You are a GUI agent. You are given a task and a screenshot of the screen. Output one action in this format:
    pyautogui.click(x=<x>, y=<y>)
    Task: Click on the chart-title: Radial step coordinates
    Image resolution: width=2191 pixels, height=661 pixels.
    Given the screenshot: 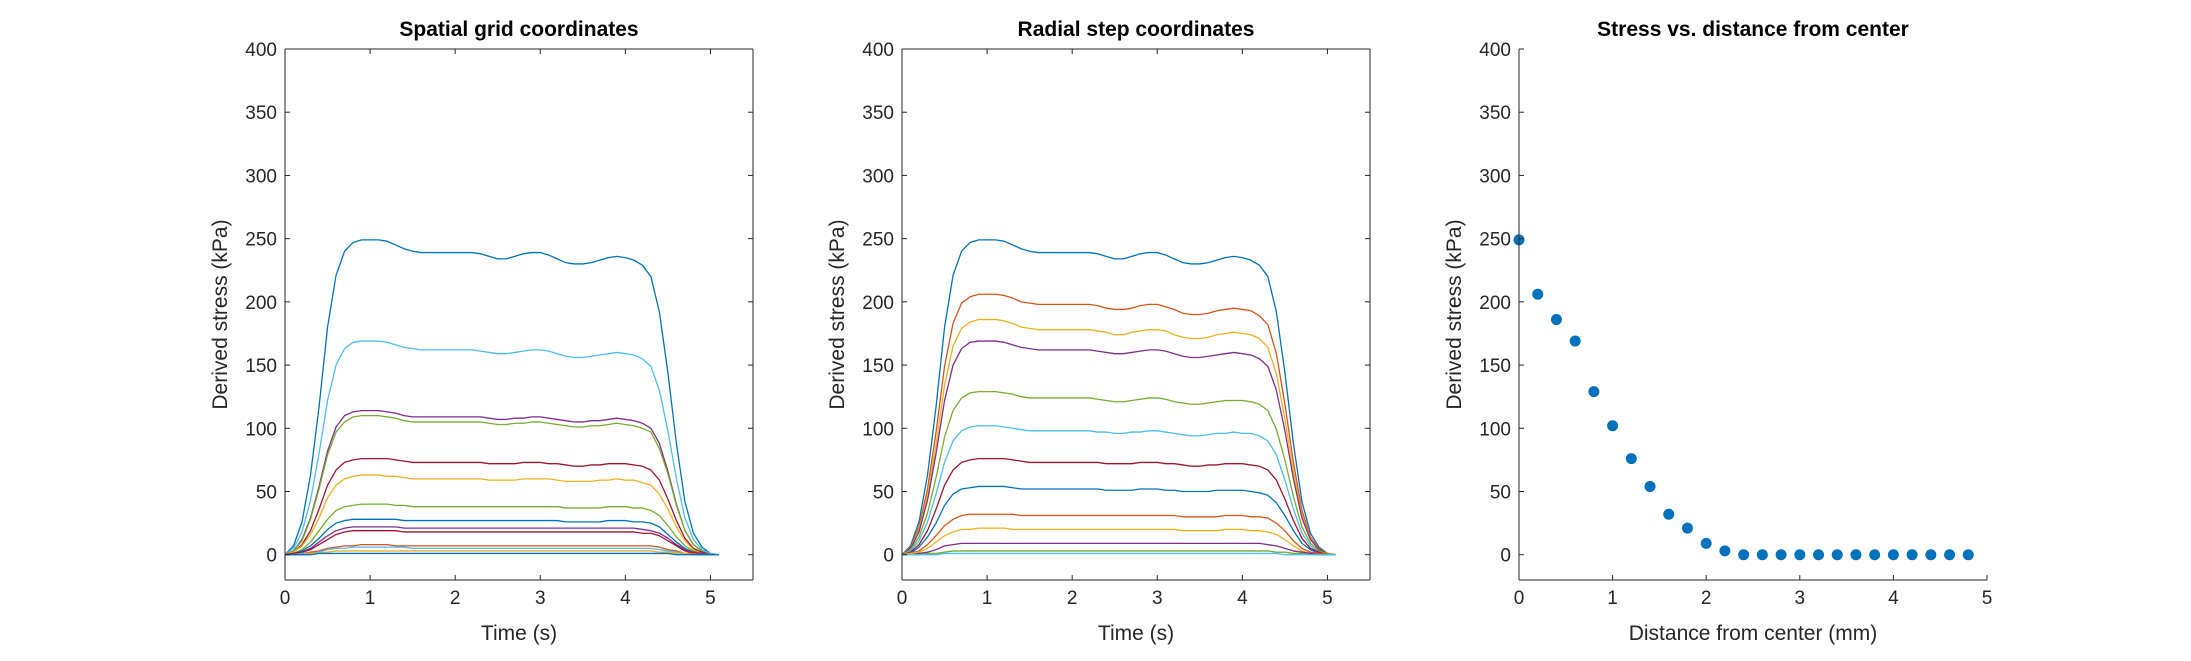 What is the action you would take?
    pyautogui.click(x=1136, y=29)
    